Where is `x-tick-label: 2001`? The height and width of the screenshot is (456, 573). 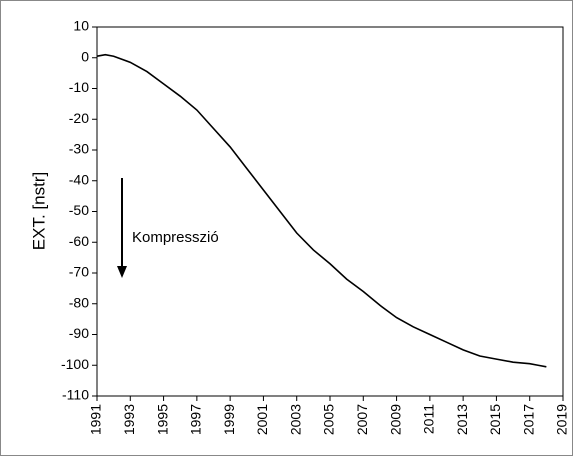
x-tick-label: 2001 is located at coordinates (262, 419).